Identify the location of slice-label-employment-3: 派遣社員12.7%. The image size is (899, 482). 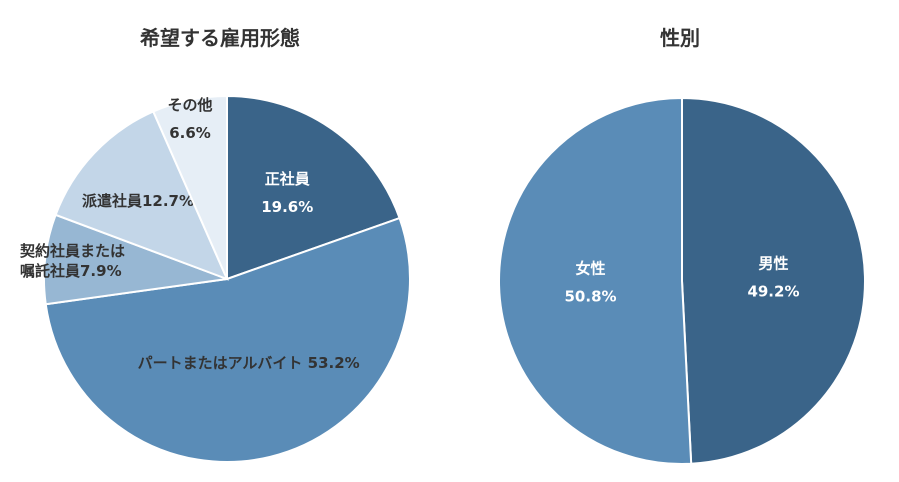
(138, 201).